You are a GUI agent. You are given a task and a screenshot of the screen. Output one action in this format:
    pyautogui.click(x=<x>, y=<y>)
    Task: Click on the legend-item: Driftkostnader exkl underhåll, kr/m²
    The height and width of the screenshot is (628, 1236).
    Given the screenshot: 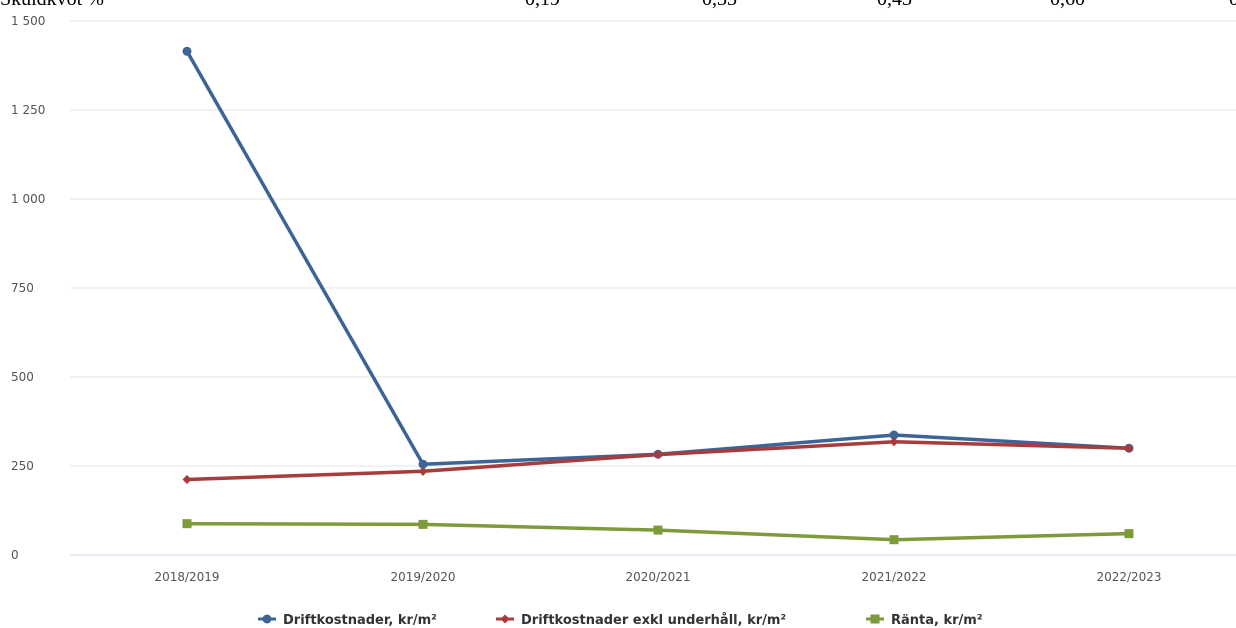 What is the action you would take?
    pyautogui.click(x=641, y=620)
    